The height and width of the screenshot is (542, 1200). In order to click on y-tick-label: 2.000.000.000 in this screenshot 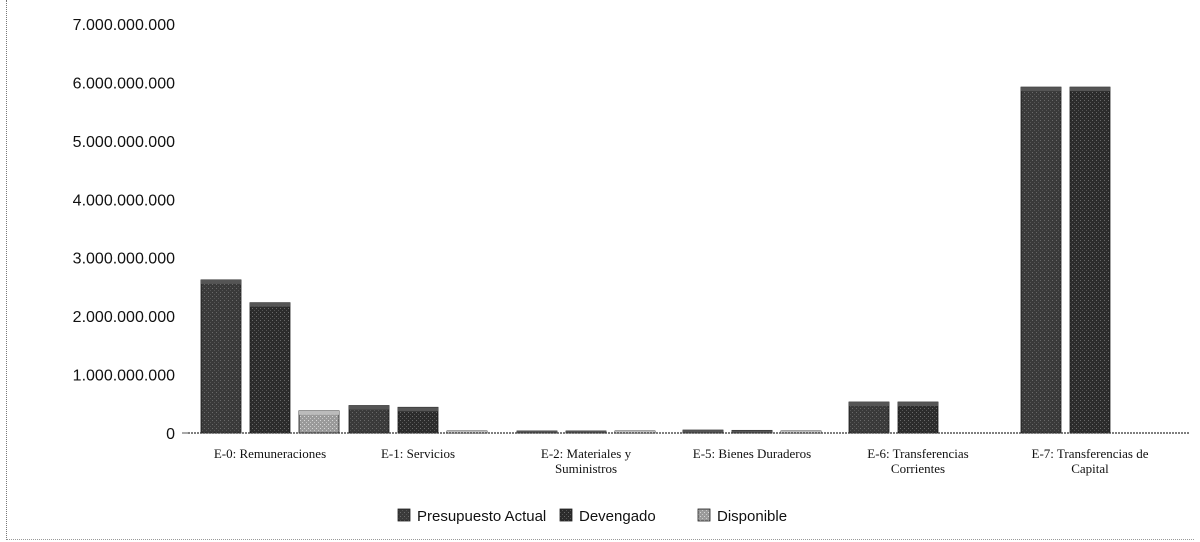, I will do `click(124, 317)`.